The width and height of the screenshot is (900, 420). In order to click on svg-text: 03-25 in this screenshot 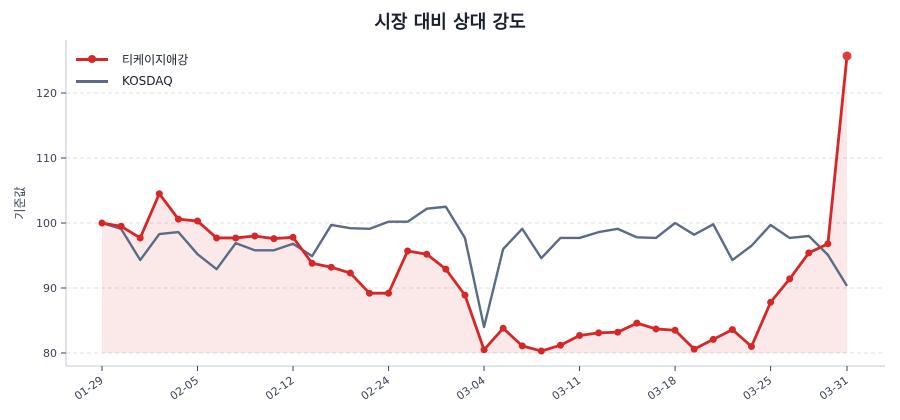, I will do `click(758, 388)`.